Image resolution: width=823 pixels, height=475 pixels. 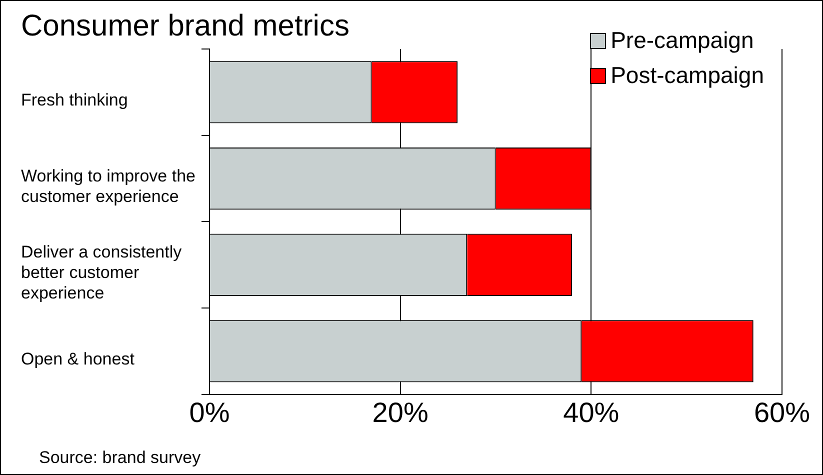 What do you see at coordinates (591, 412) in the screenshot?
I see `x-tick-label: 40%` at bounding box center [591, 412].